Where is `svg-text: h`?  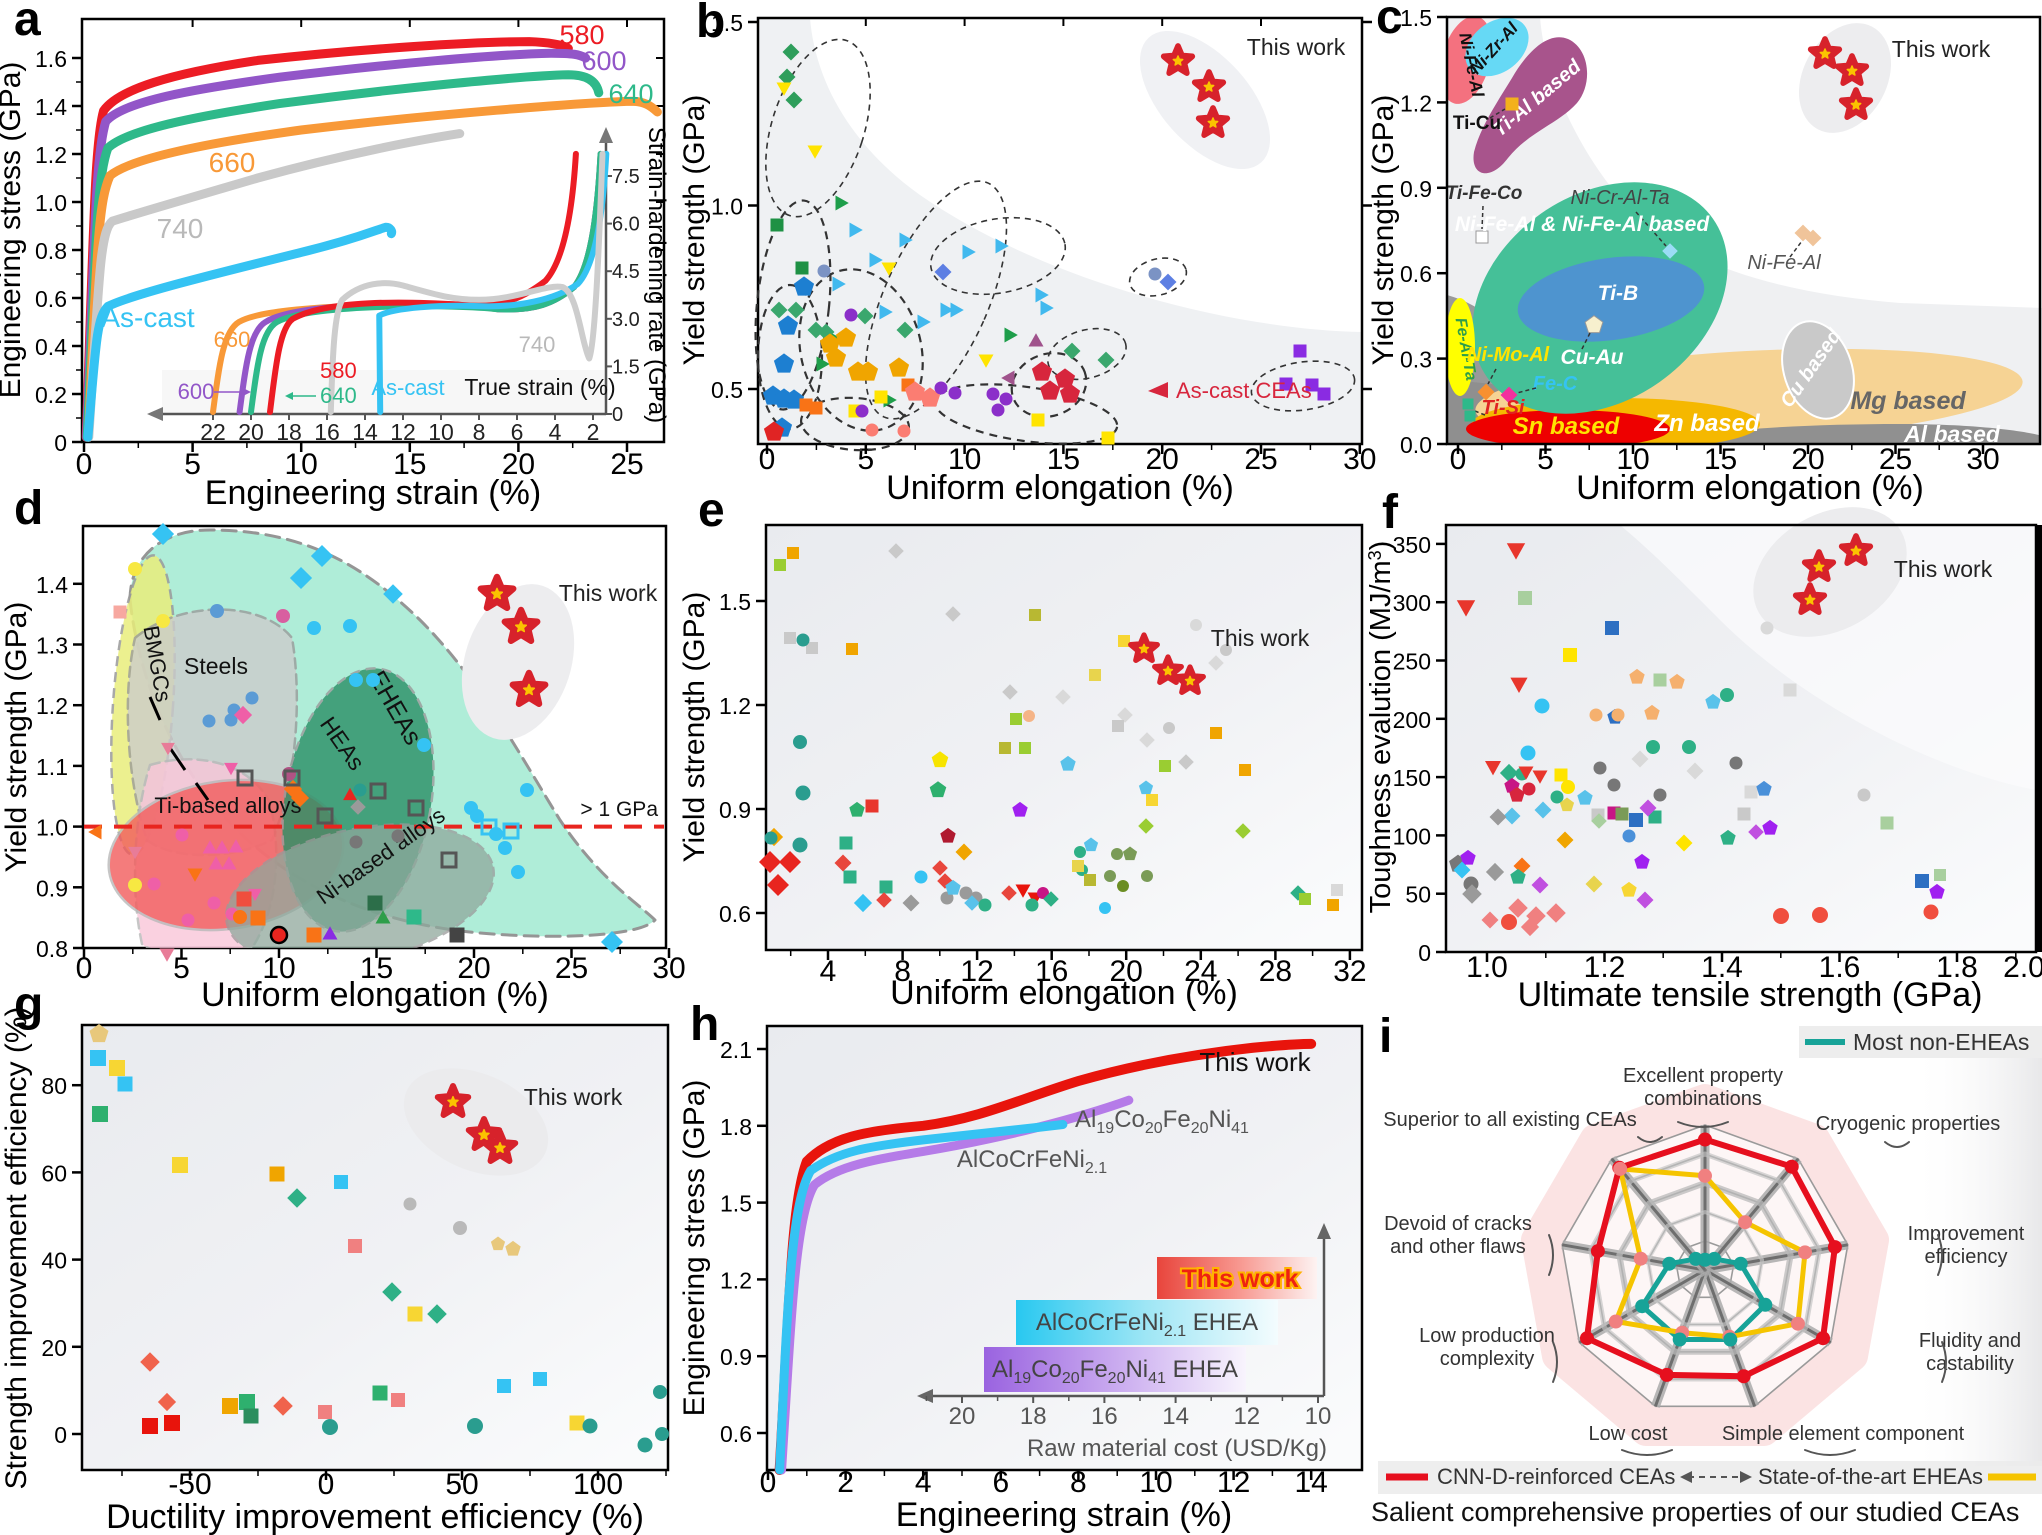
svg-text: h is located at coordinates (704, 1024).